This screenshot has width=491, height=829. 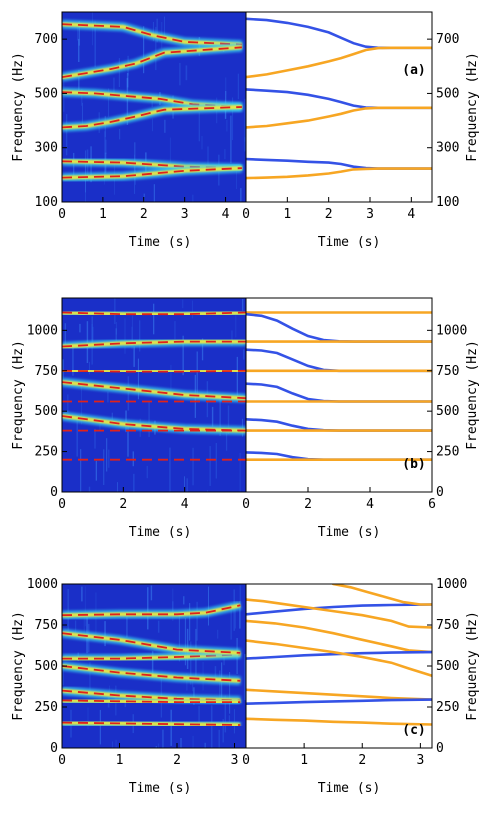 I want to click on ridge-mid, so click(x=154, y=313).